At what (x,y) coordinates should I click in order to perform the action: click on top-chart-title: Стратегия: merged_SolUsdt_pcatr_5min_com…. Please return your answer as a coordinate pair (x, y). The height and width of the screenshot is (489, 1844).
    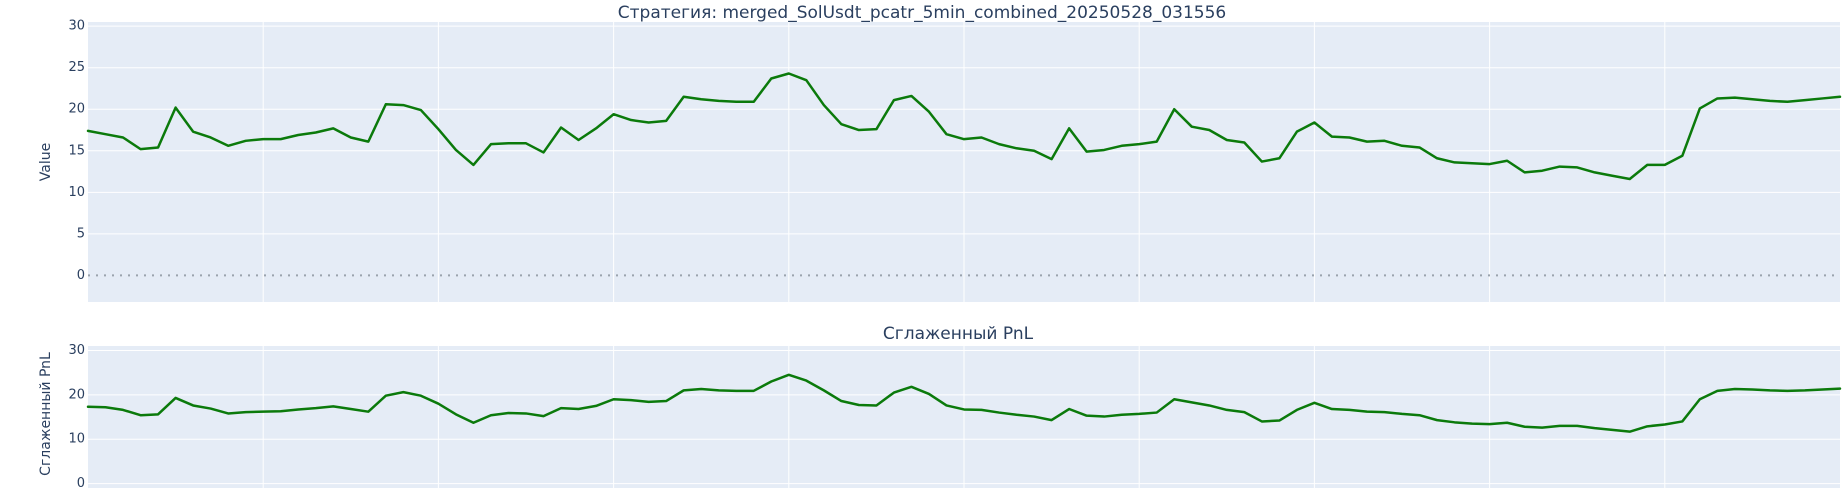
    Looking at the image, I should click on (922, 13).